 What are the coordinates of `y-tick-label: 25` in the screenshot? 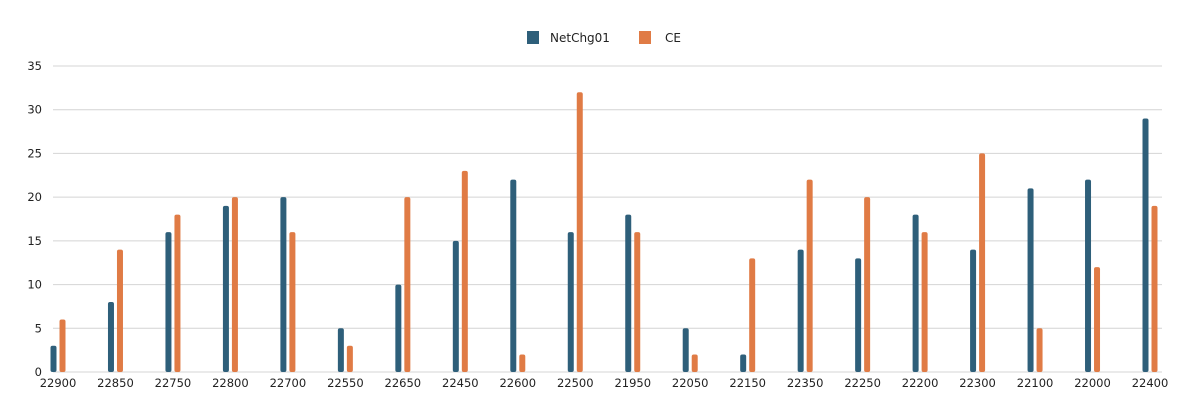 It's located at (34, 153).